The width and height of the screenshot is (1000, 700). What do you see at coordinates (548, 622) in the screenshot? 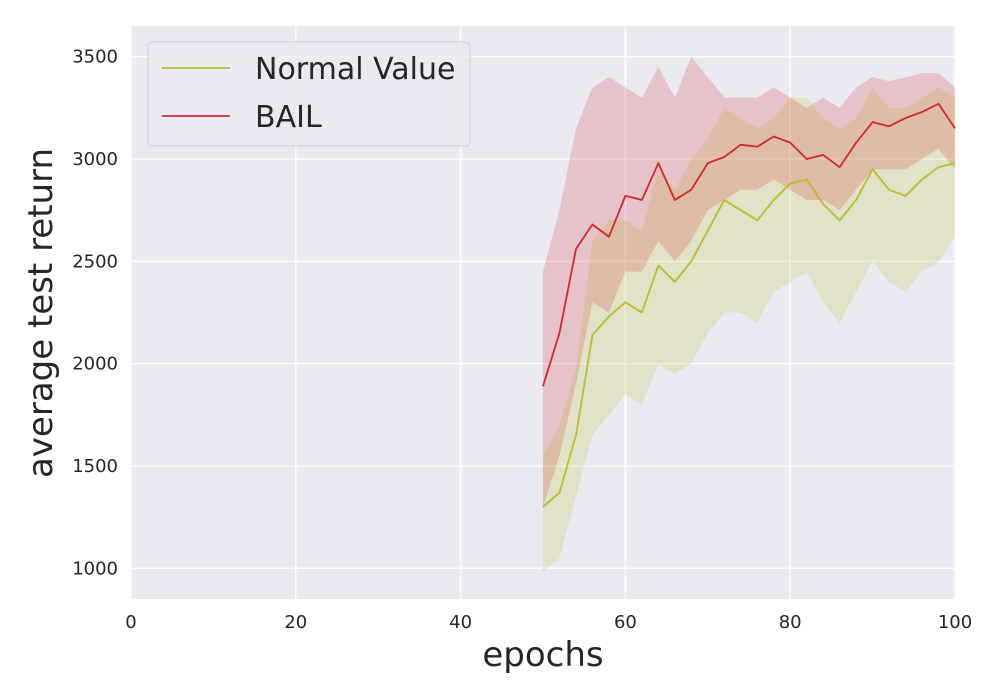
I see `x-tick-labels: 0 20 40 60 80 100` at bounding box center [548, 622].